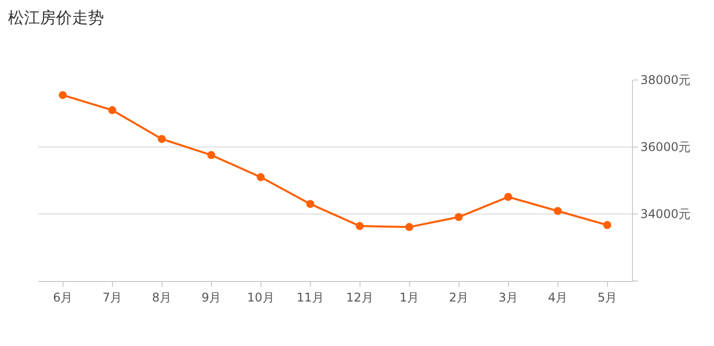  I want to click on x-tick-label: 9月, so click(211, 297).